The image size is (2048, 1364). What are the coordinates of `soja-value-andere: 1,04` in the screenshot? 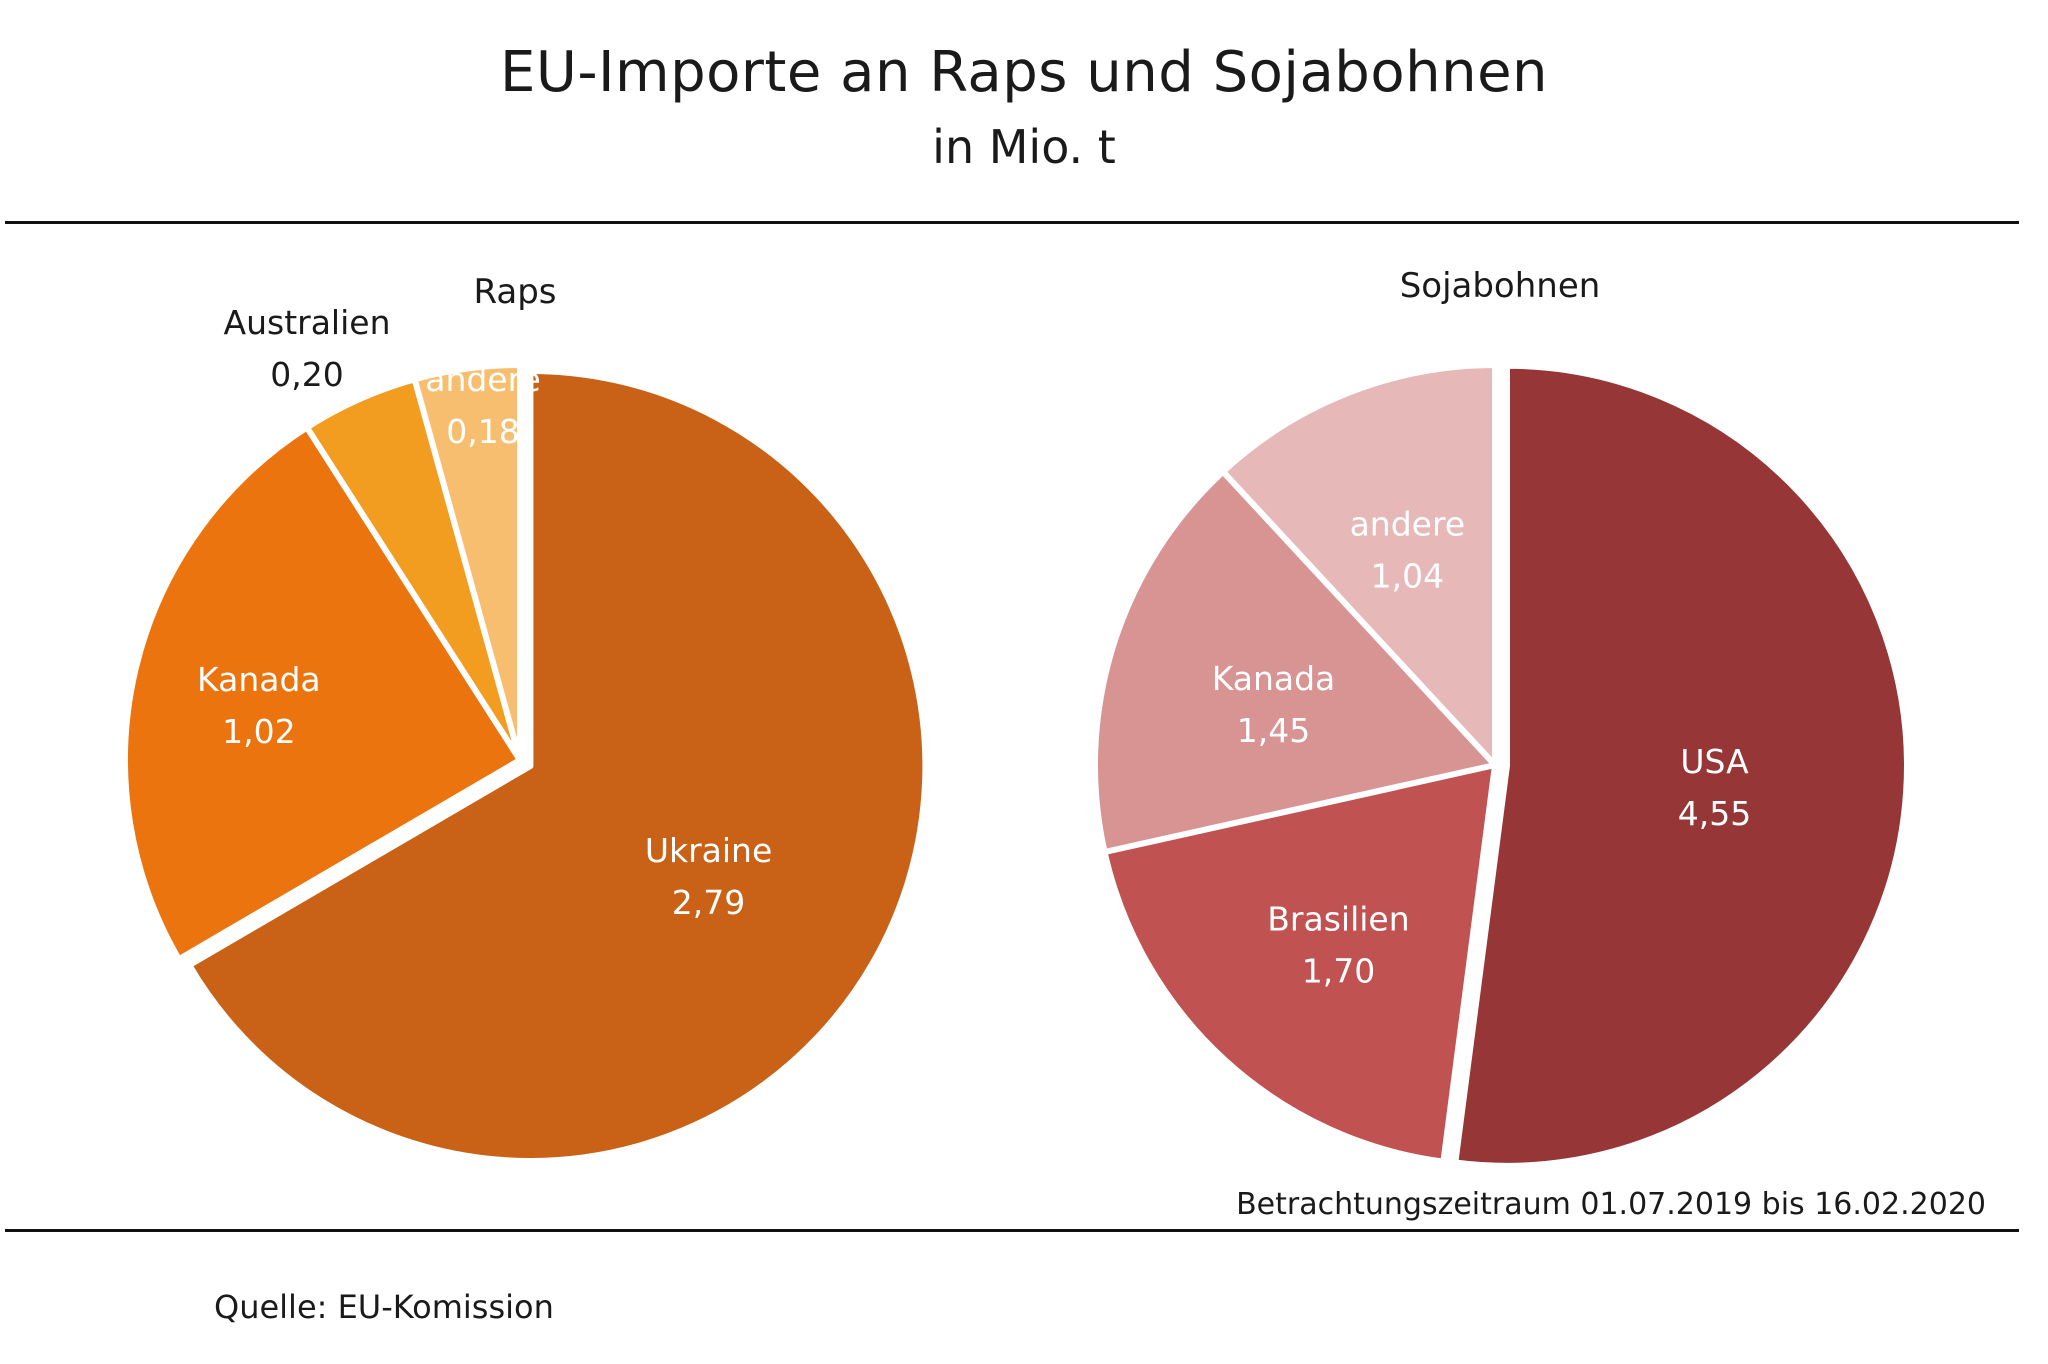 It's located at (1407, 576).